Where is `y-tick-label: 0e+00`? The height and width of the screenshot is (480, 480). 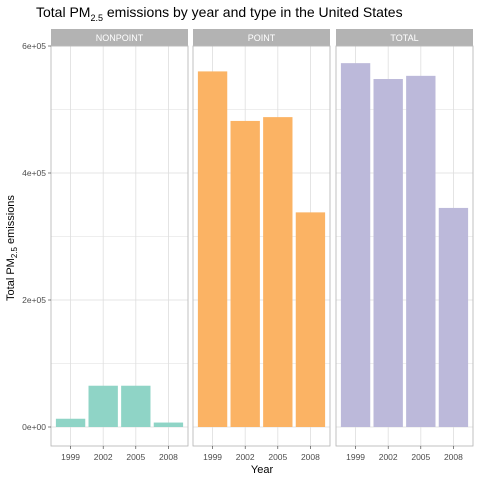
y-tick-label: 0e+00 is located at coordinates (34, 427).